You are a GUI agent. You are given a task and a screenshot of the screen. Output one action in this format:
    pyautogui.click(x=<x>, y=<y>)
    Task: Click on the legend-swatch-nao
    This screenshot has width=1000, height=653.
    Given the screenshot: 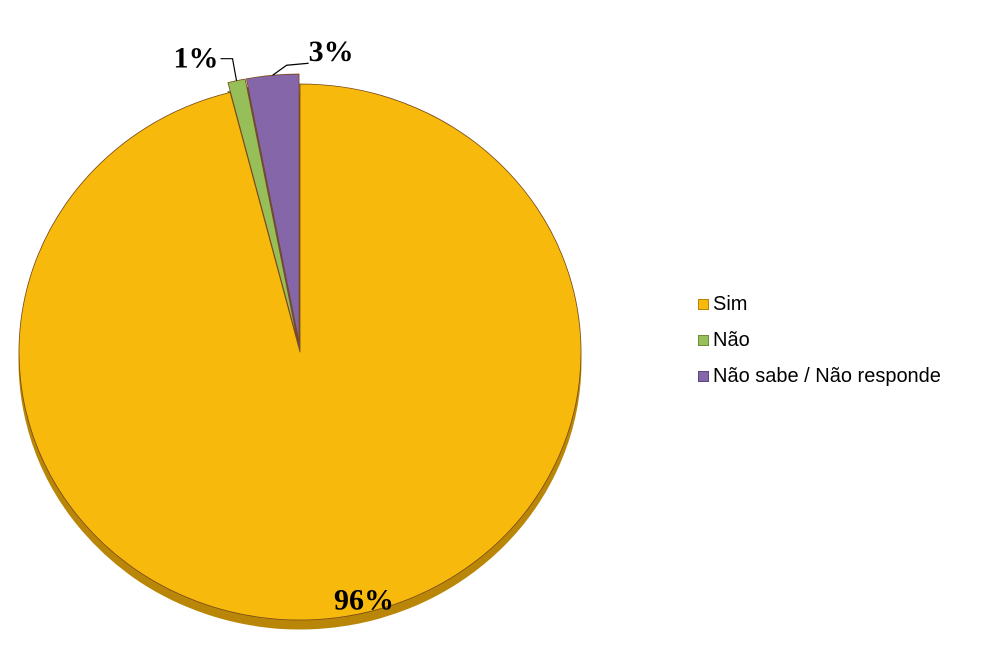 What is the action you would take?
    pyautogui.click(x=703, y=340)
    